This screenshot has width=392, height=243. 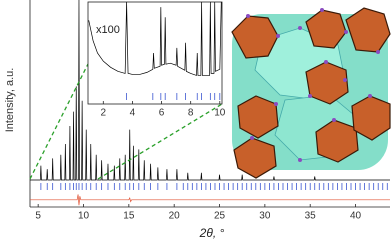 I want to click on x-tick-label: 5, so click(x=38, y=216).